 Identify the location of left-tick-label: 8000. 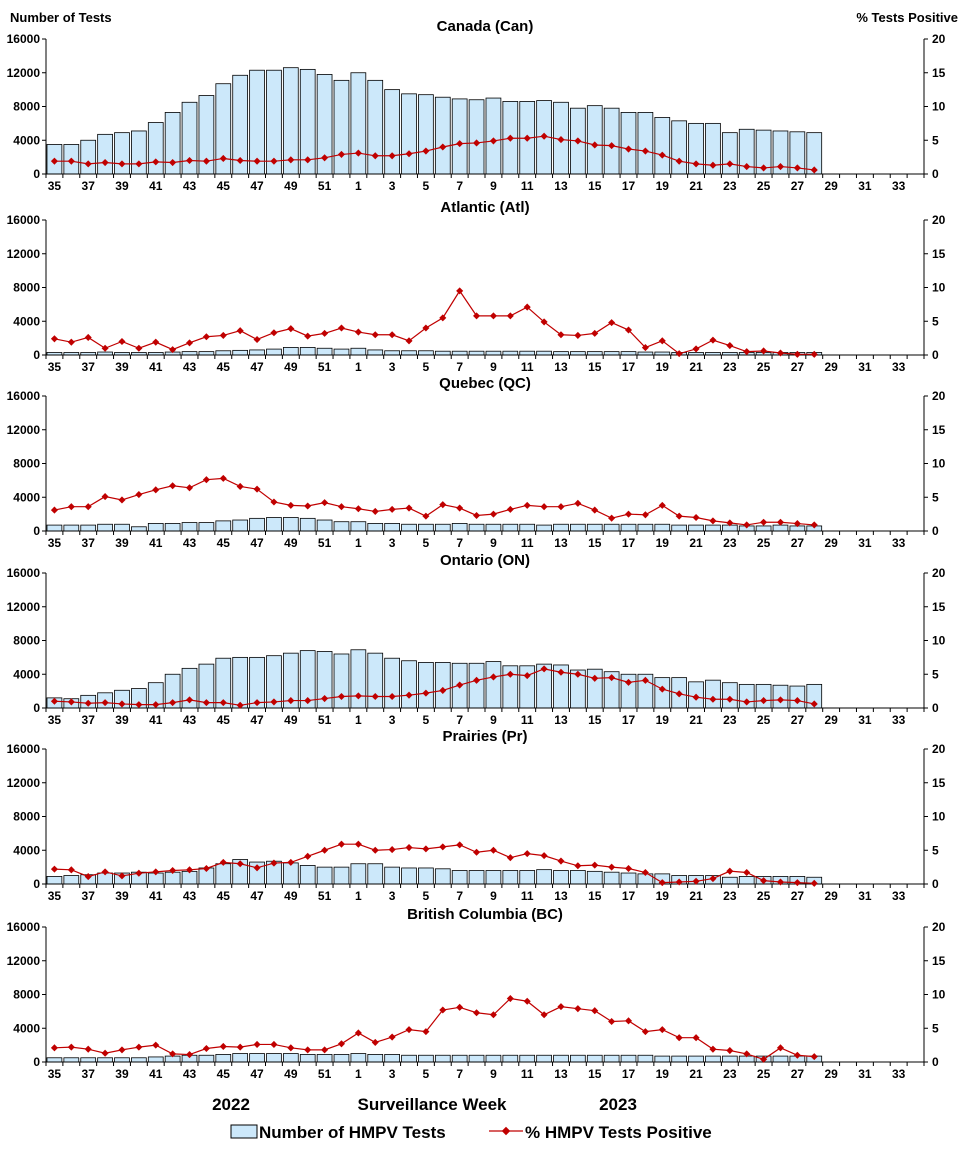
(26, 464).